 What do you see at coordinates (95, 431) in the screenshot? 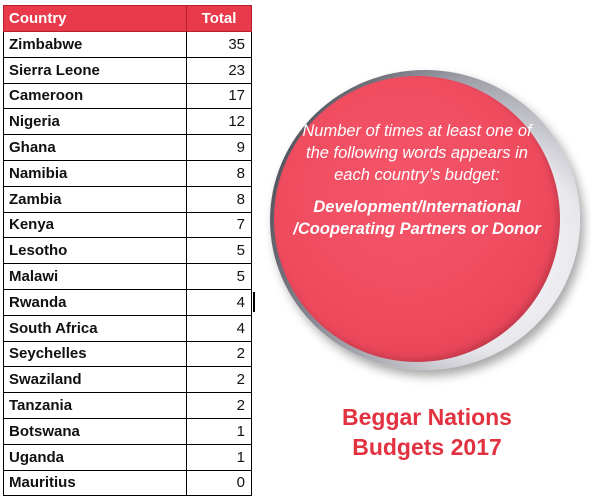
I see `country-cell: Botswana` at bounding box center [95, 431].